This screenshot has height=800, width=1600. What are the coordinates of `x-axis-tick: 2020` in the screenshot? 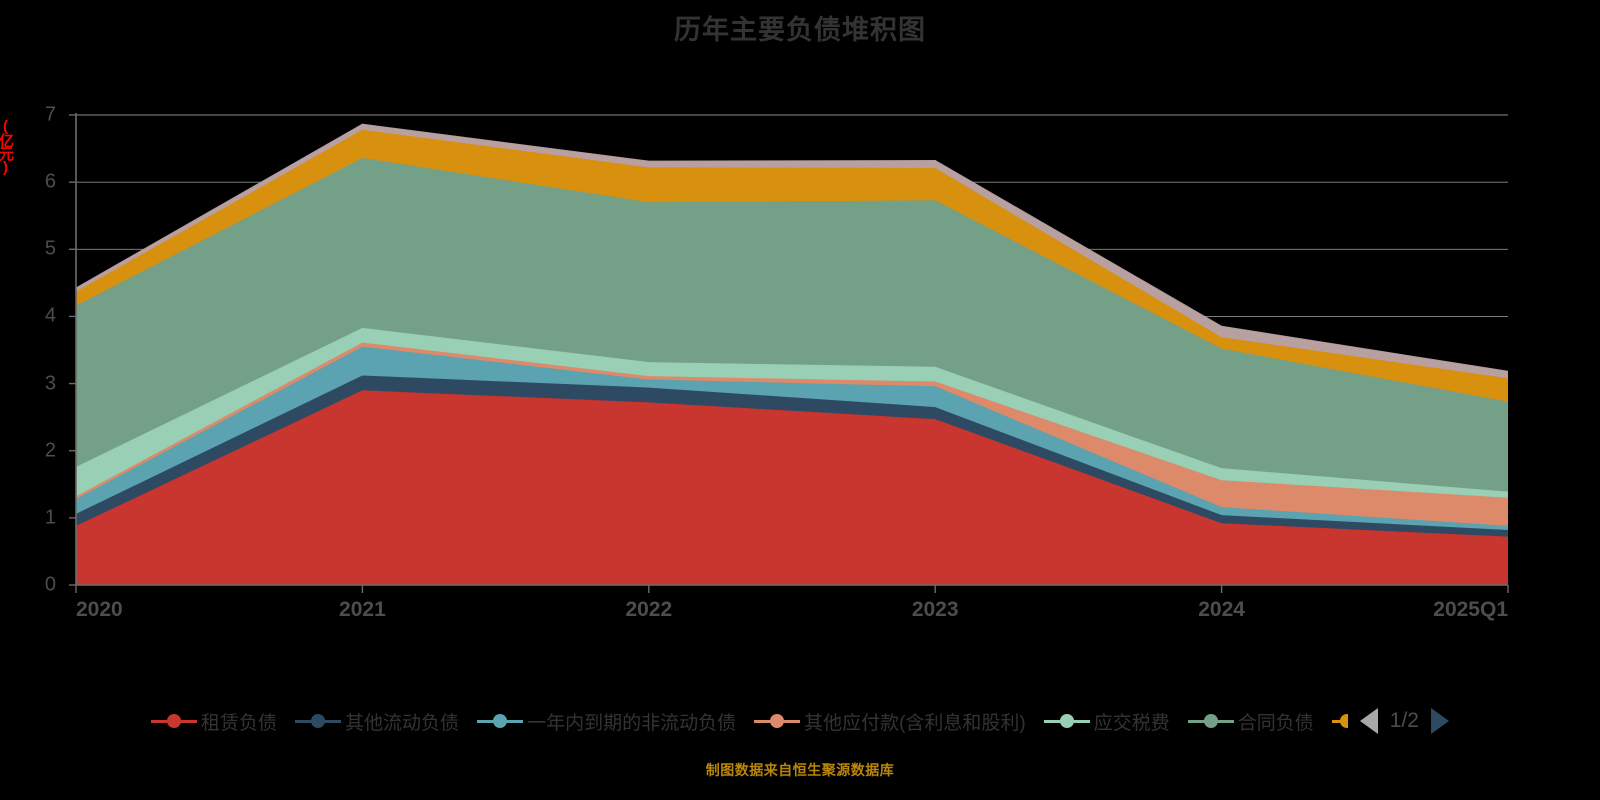 It's located at (99, 609).